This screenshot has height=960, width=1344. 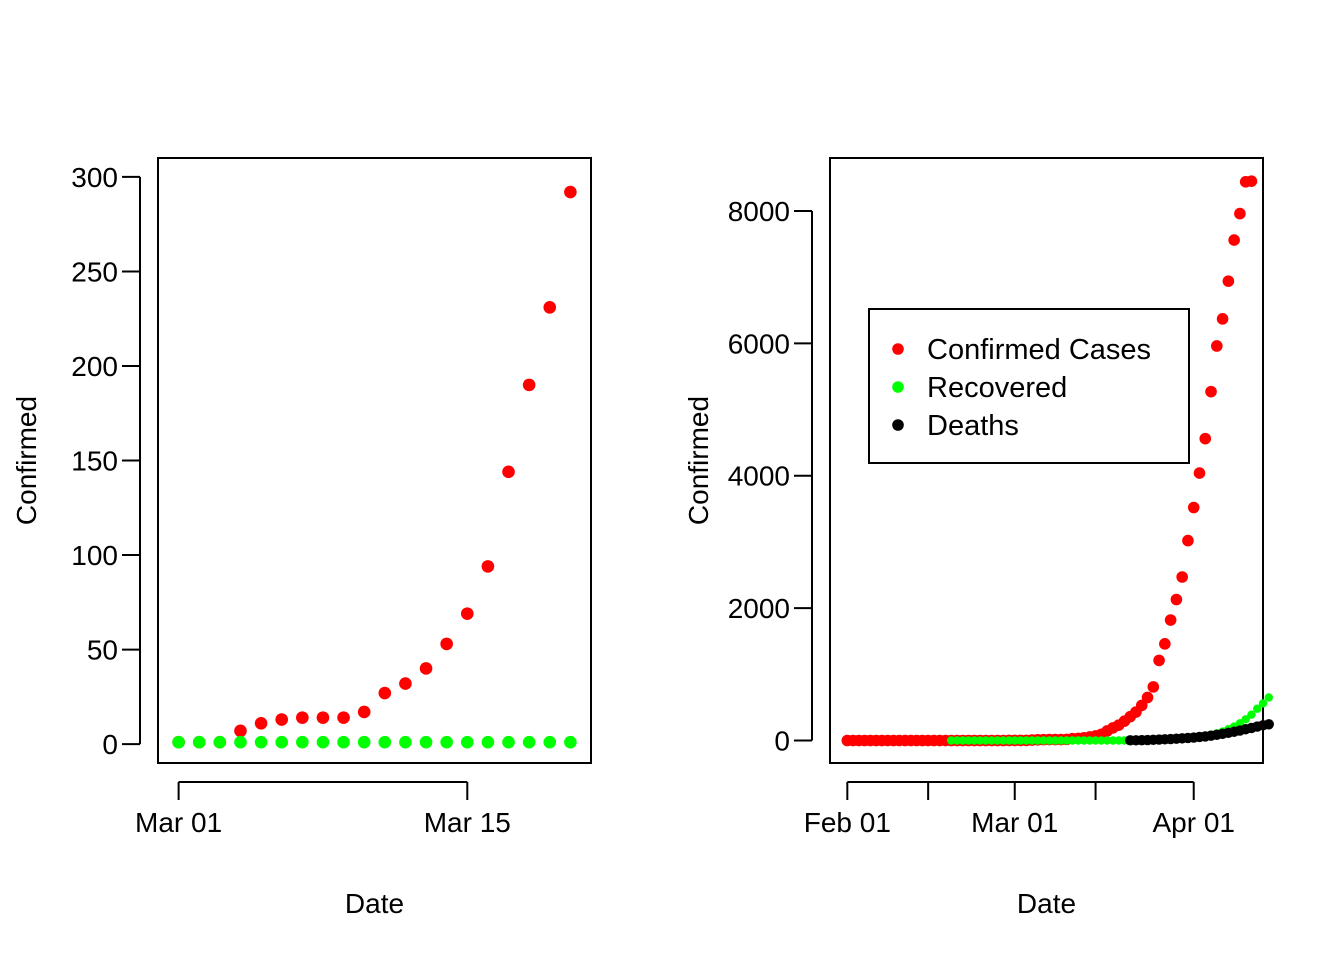 What do you see at coordinates (759, 608) in the screenshot?
I see `y-tick-label: 2000` at bounding box center [759, 608].